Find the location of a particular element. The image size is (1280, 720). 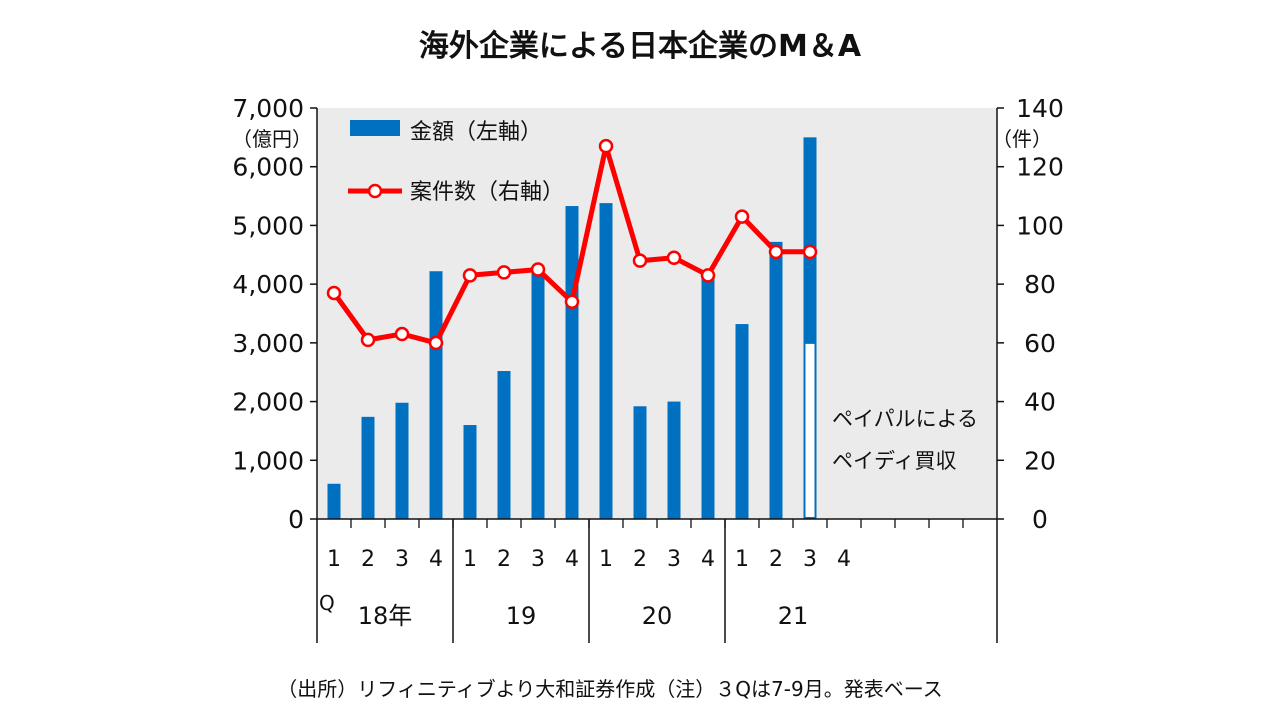

highlight-bar-segment is located at coordinates (810, 430).